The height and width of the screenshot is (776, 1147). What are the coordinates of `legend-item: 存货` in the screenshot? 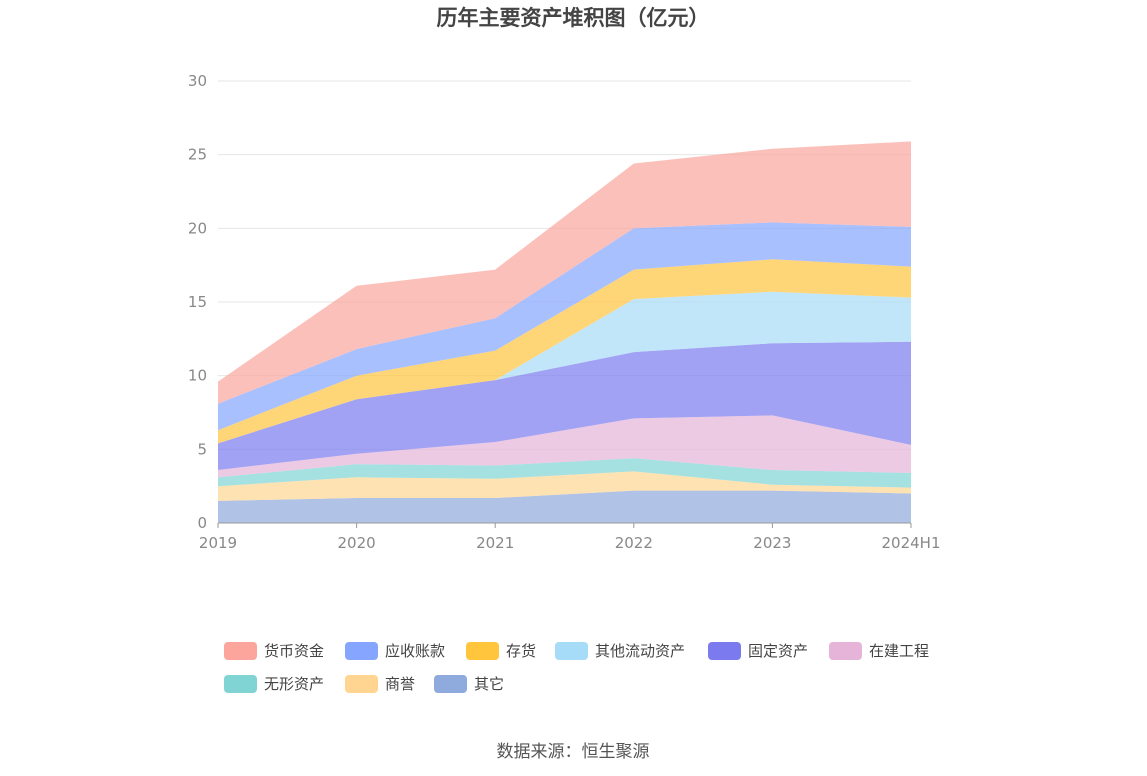 It's located at (501, 651).